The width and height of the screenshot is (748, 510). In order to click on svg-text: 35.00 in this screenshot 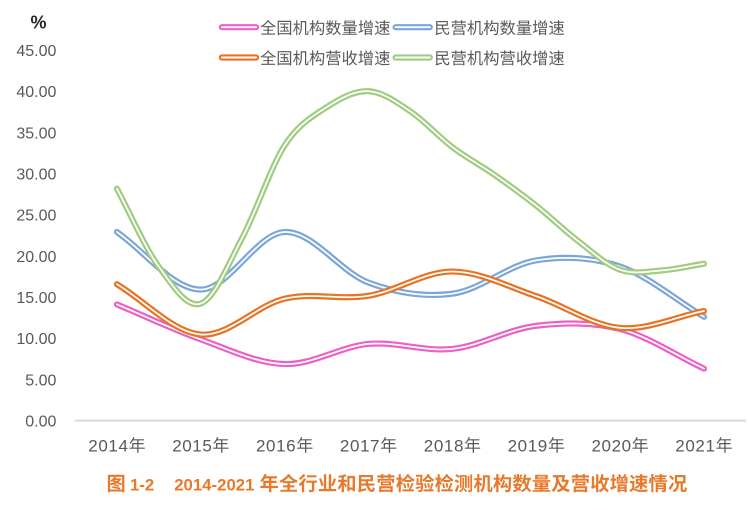, I will do `click(36, 133)`.